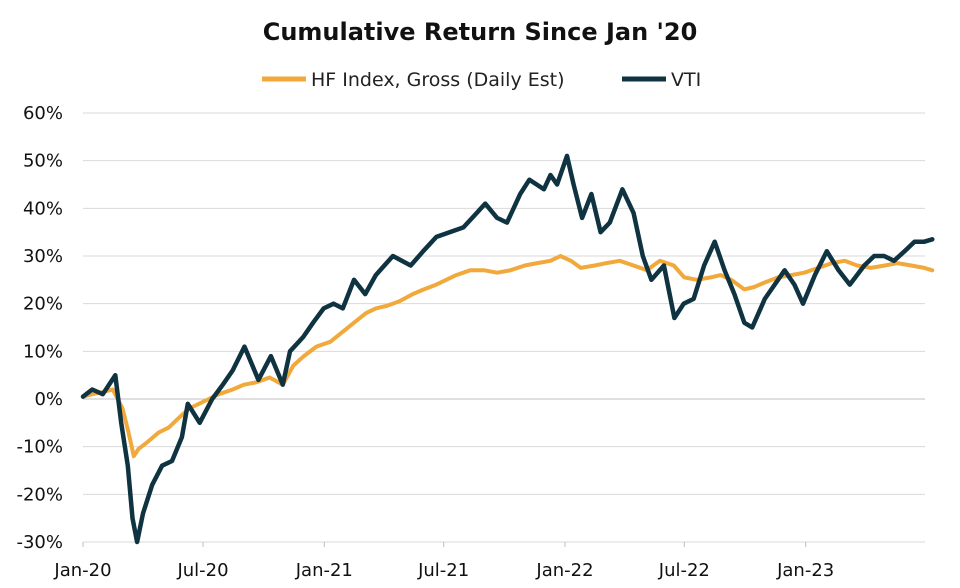  Describe the element at coordinates (39, 328) in the screenshot. I see `y-axis-tick-labels: -30% -20% -10% 0% 10% 20% 30% 40% 50% 60%` at that location.